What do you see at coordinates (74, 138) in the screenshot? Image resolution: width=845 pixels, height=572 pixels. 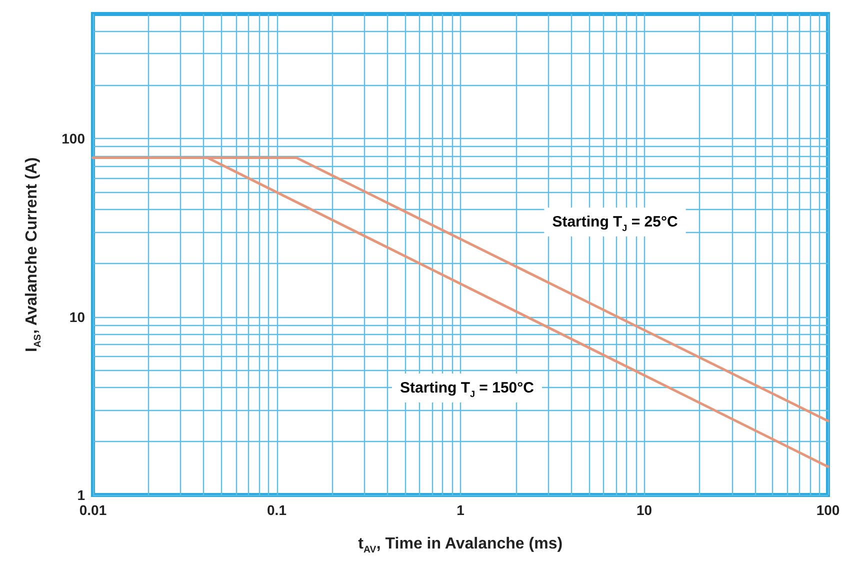 I see `y-tick-label: 100` at bounding box center [74, 138].